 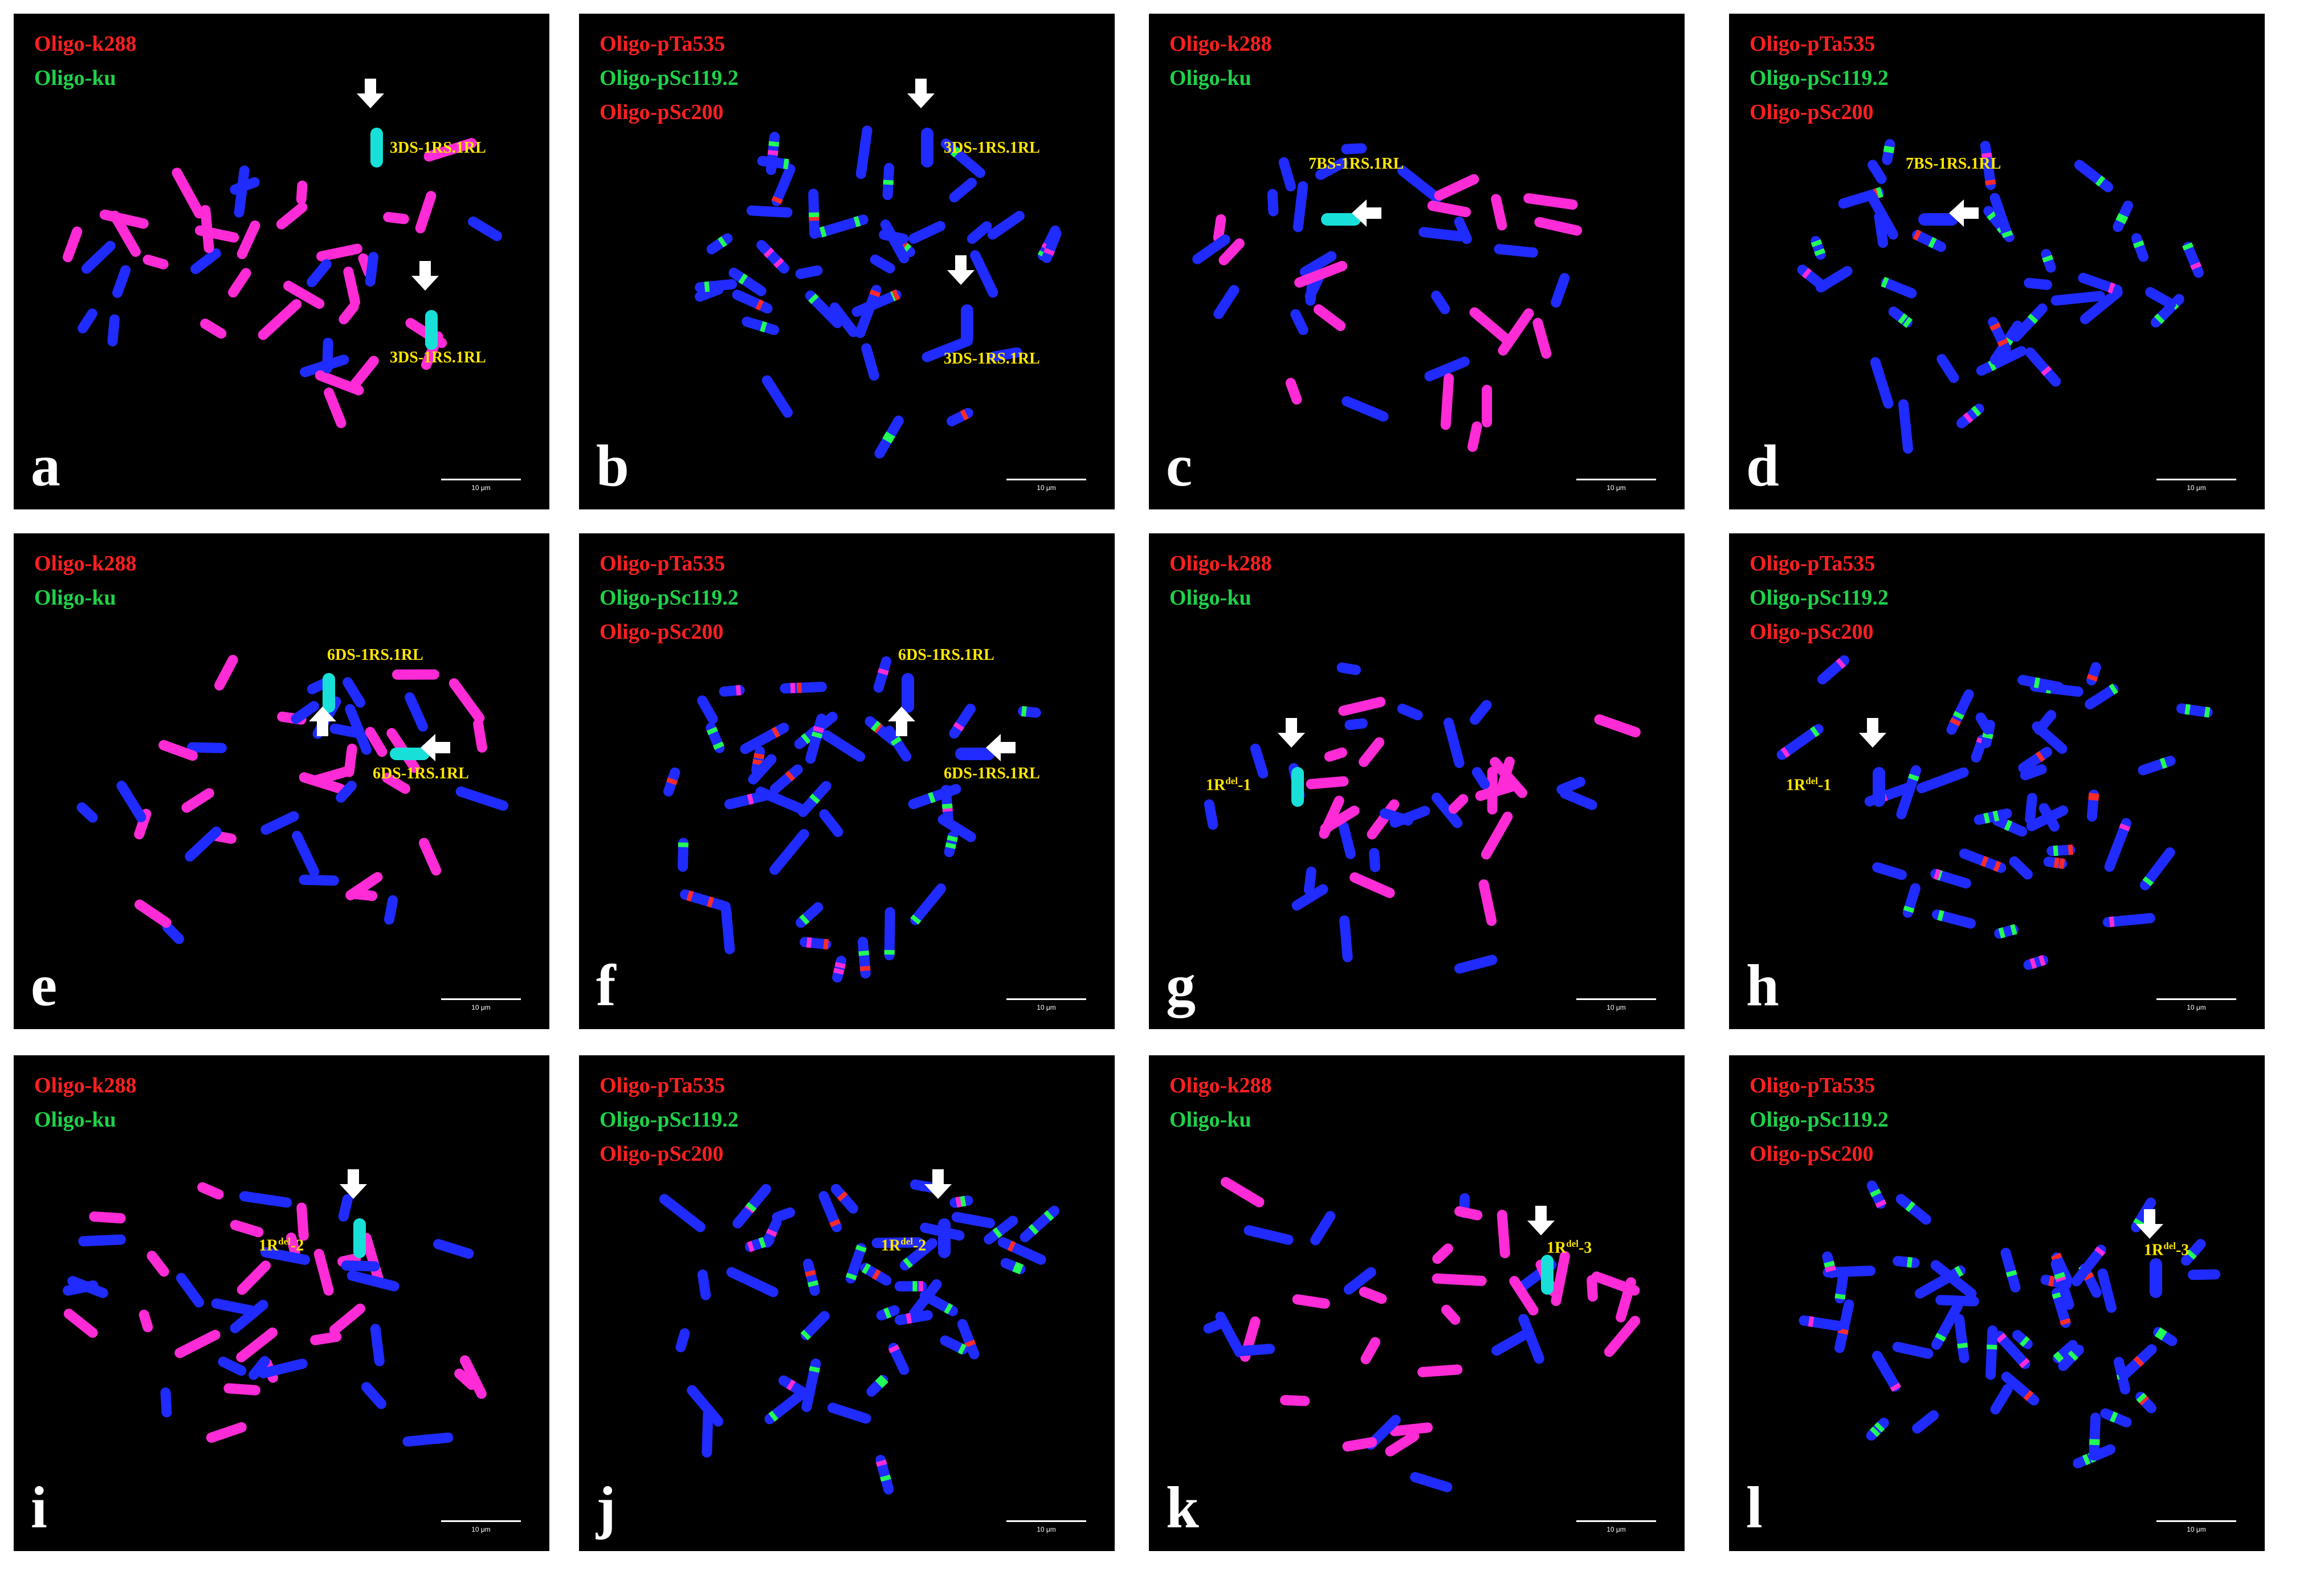 What do you see at coordinates (2166, 1250) in the screenshot?
I see `chromosome-label: 1Rdel-3` at bounding box center [2166, 1250].